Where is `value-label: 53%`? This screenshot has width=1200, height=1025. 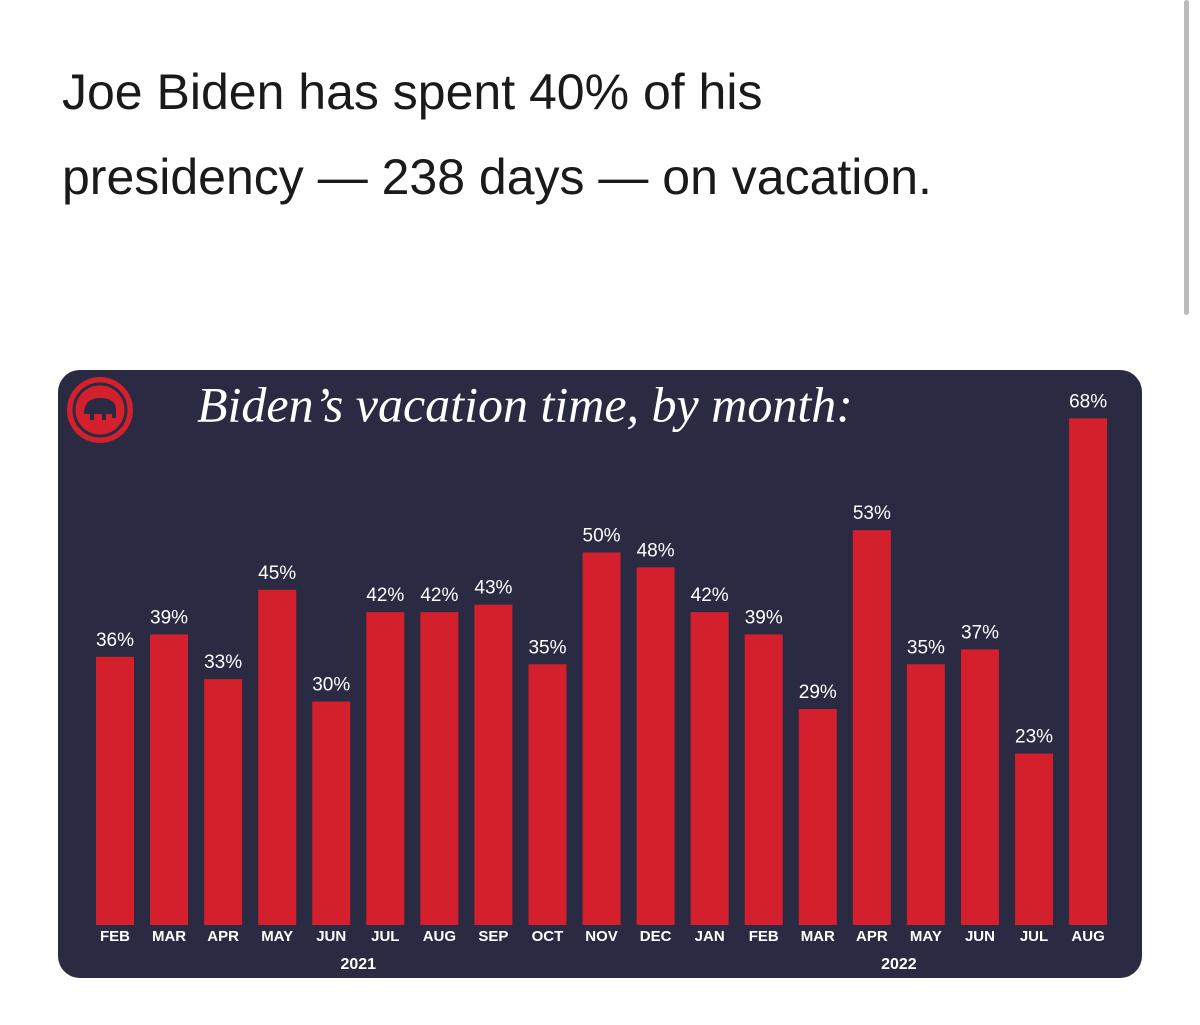
value-label: 53% is located at coordinates (872, 513).